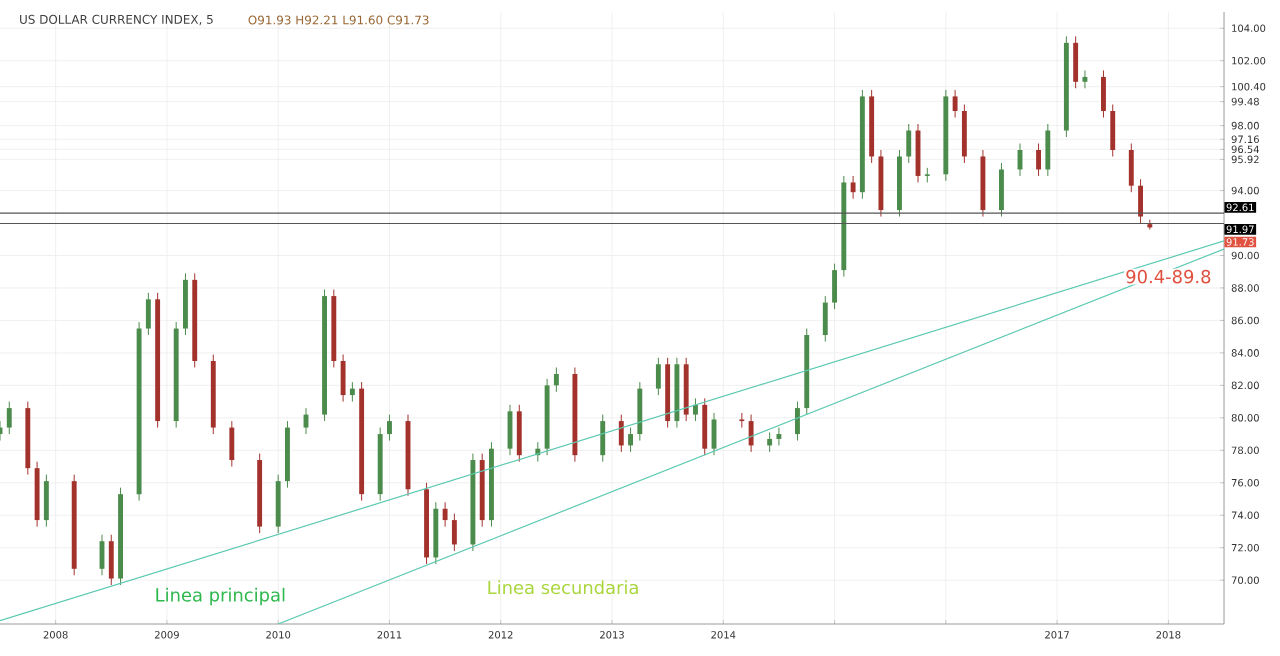  What do you see at coordinates (1168, 276) in the screenshot?
I see `annotation: 90.4-89.8` at bounding box center [1168, 276].